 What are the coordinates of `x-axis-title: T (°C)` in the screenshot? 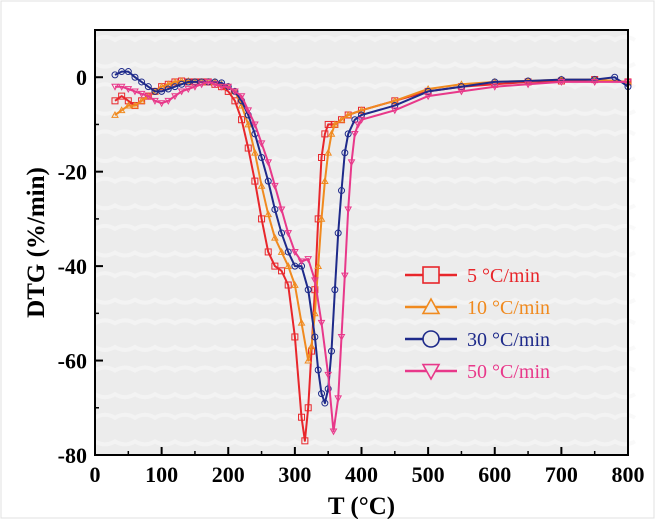 It's located at (361, 506).